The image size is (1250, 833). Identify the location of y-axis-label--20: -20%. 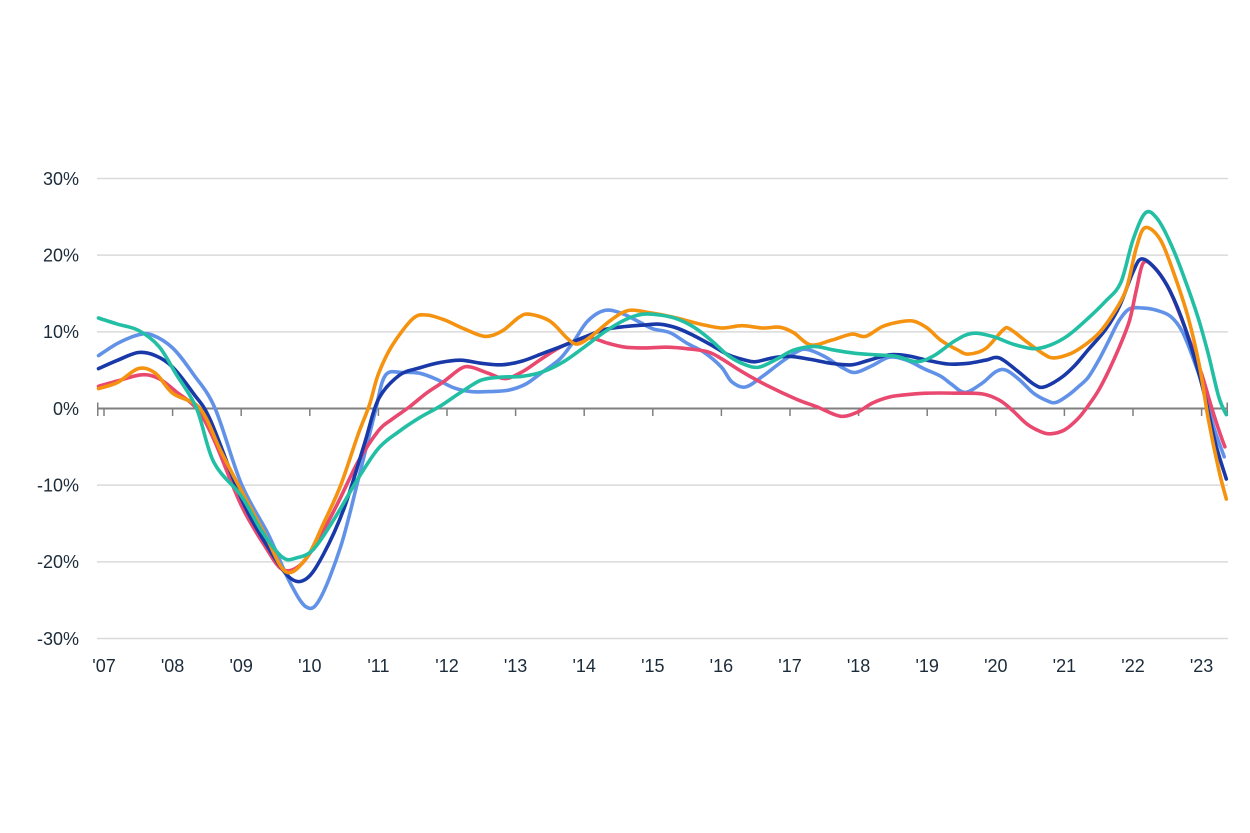
(58, 562).